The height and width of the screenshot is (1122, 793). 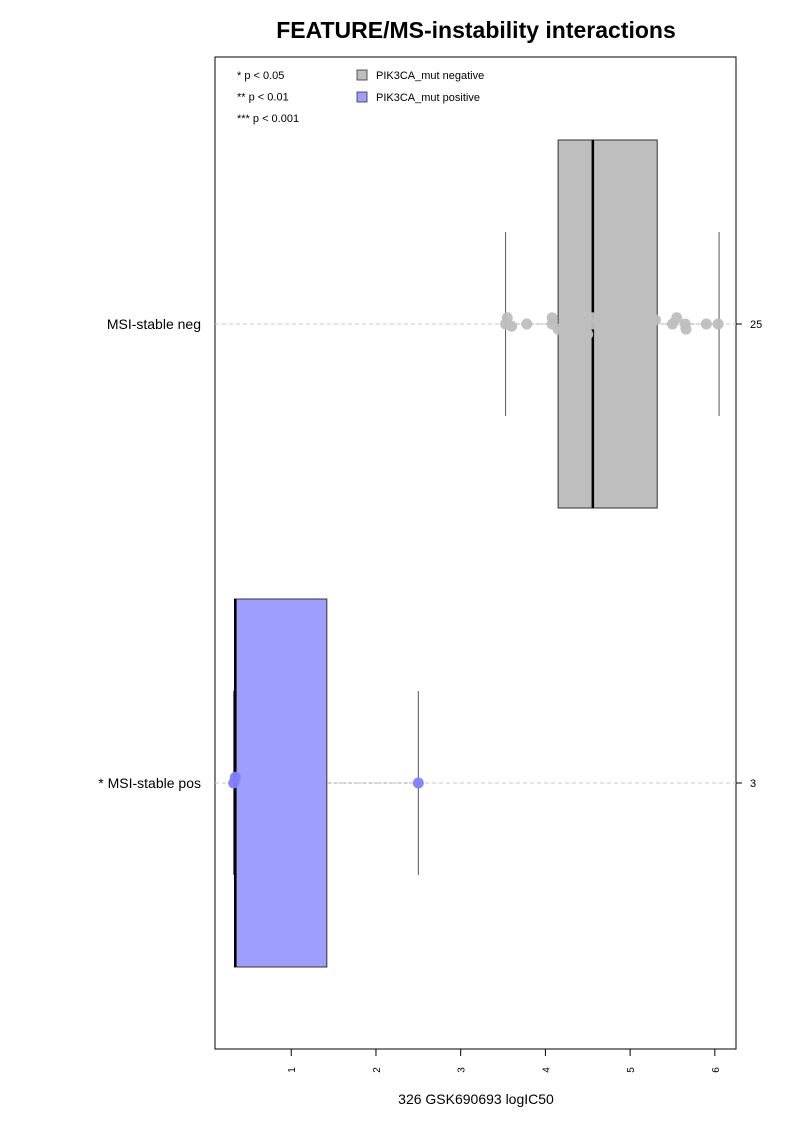 What do you see at coordinates (268, 119) in the screenshot?
I see `significance-legend-item: *** p < 0.001` at bounding box center [268, 119].